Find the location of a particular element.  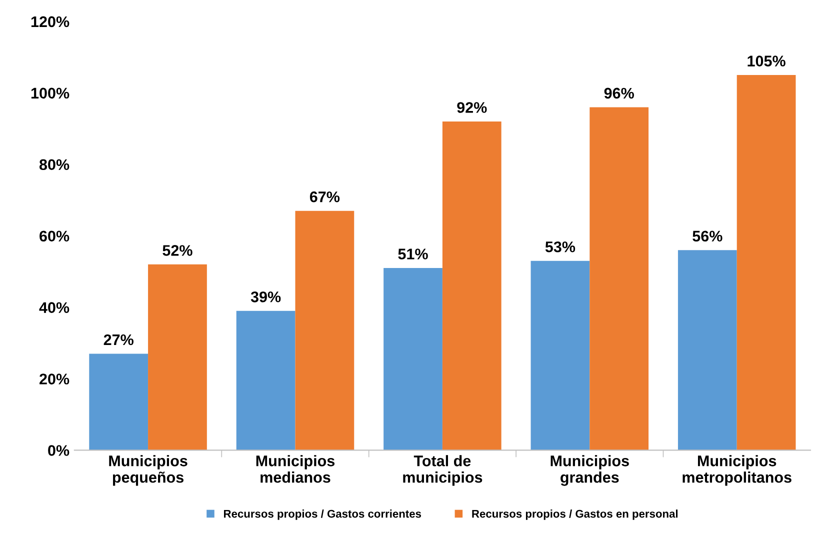

data-label: 105% is located at coordinates (767, 61).